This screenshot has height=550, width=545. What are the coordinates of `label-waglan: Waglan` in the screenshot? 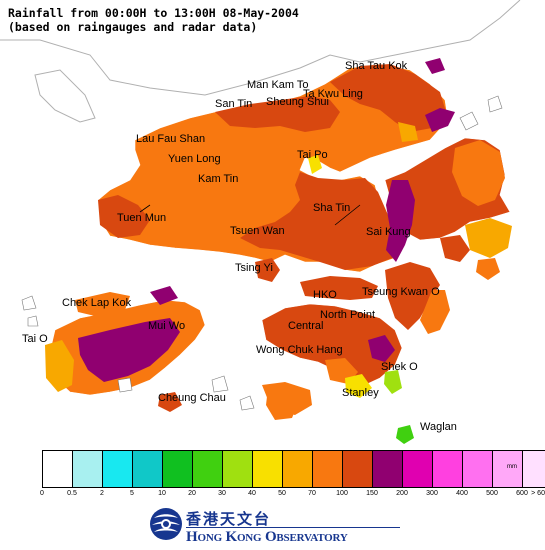 It's located at (438, 427).